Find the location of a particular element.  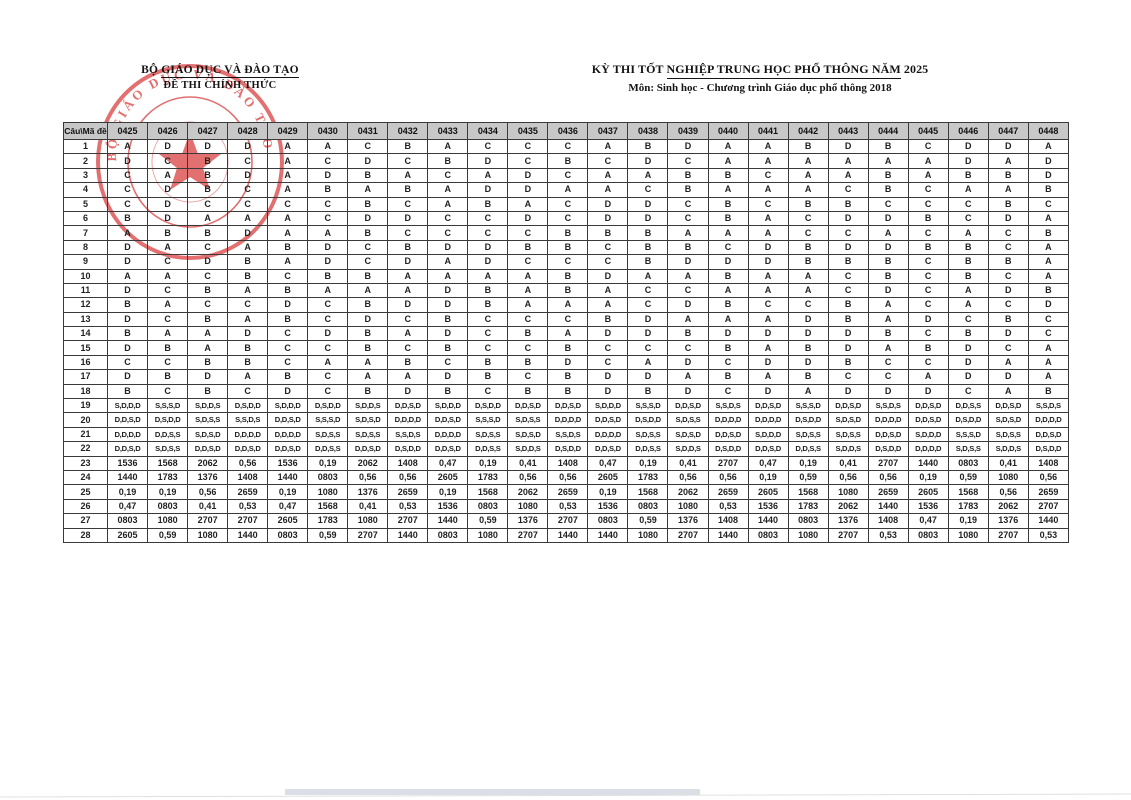

exam-code-header: 0430 is located at coordinates (328, 131).